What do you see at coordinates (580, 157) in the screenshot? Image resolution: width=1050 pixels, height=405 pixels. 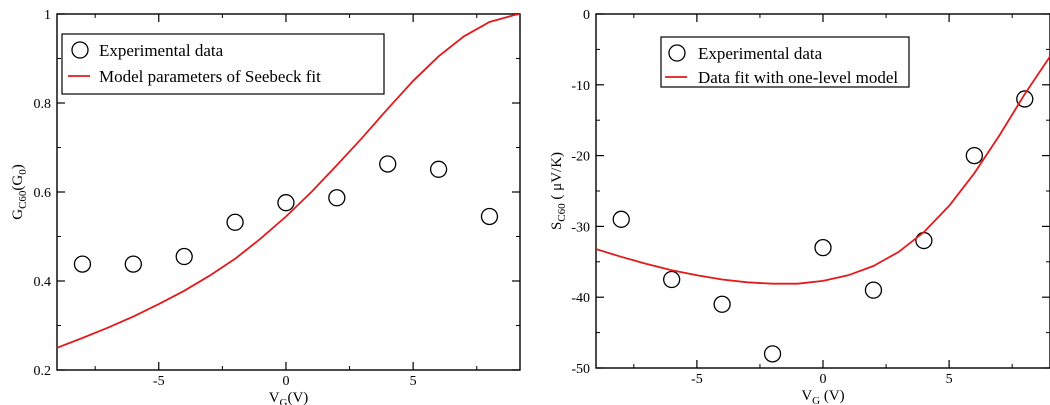 I see `y-tick-label: -20` at bounding box center [580, 157].